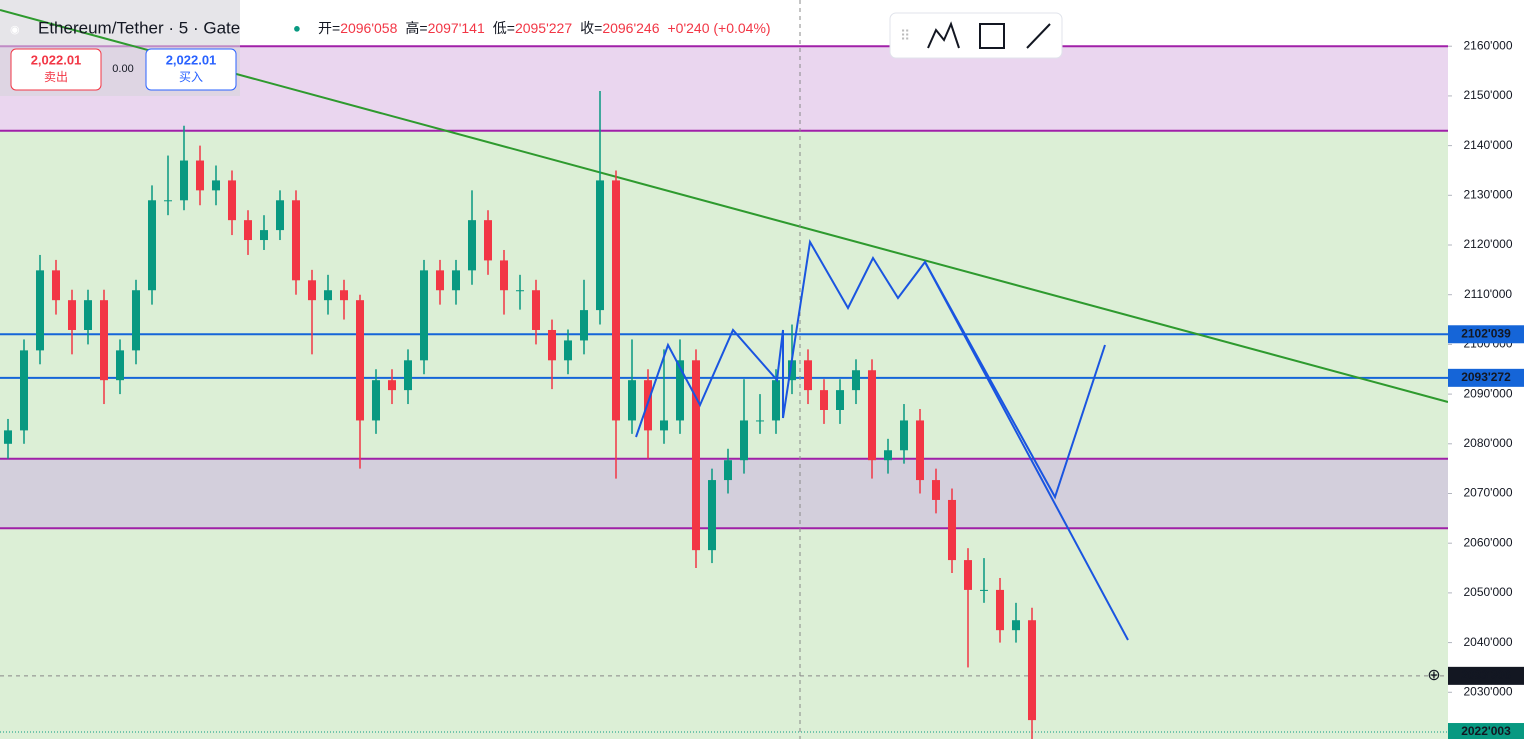 The height and width of the screenshot is (744, 1529). I want to click on ohlc-label: 高=, so click(416, 28).